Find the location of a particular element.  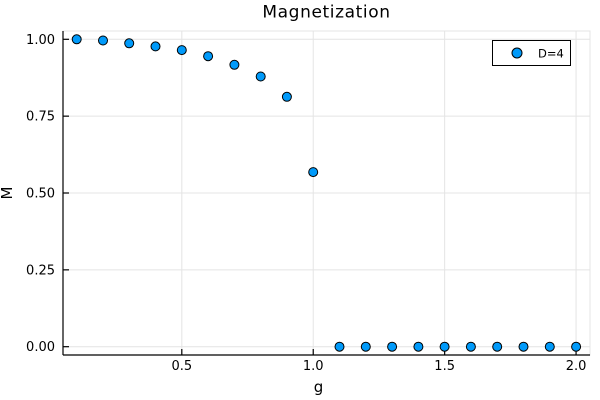

legend: D=4 is located at coordinates (531, 53).